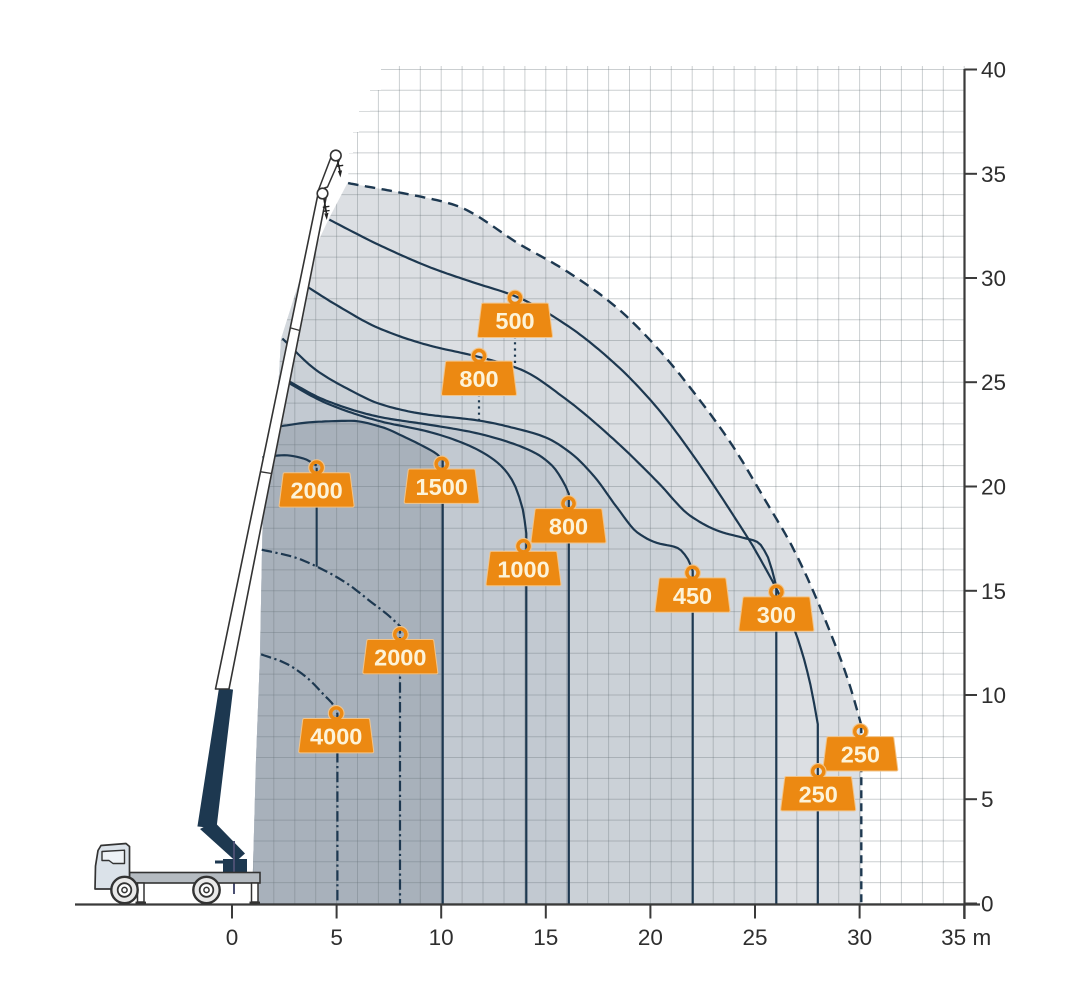 The image size is (1079, 995). I want to click on svg-text: 450, so click(692, 596).